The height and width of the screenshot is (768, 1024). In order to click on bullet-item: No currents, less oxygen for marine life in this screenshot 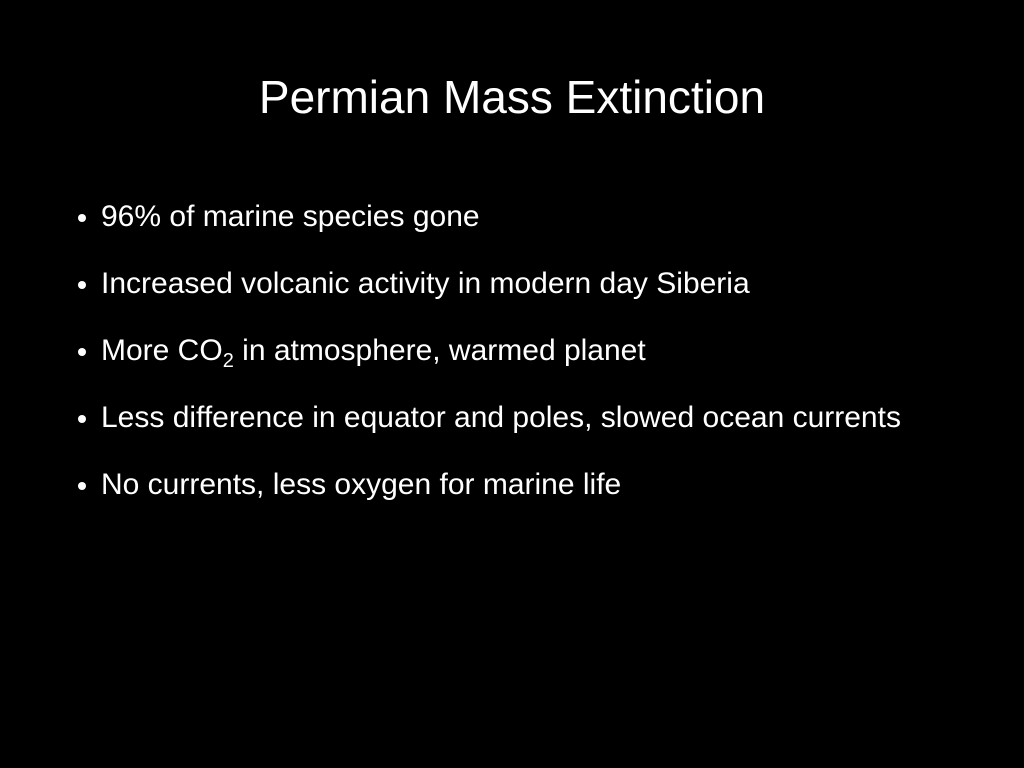, I will do `click(536, 484)`.